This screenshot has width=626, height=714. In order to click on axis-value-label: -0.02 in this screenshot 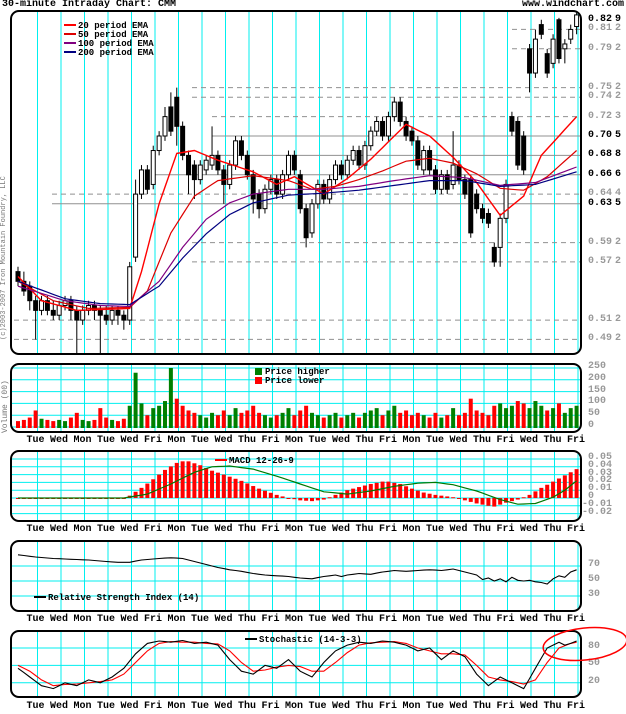, I will do `click(597, 512)`.